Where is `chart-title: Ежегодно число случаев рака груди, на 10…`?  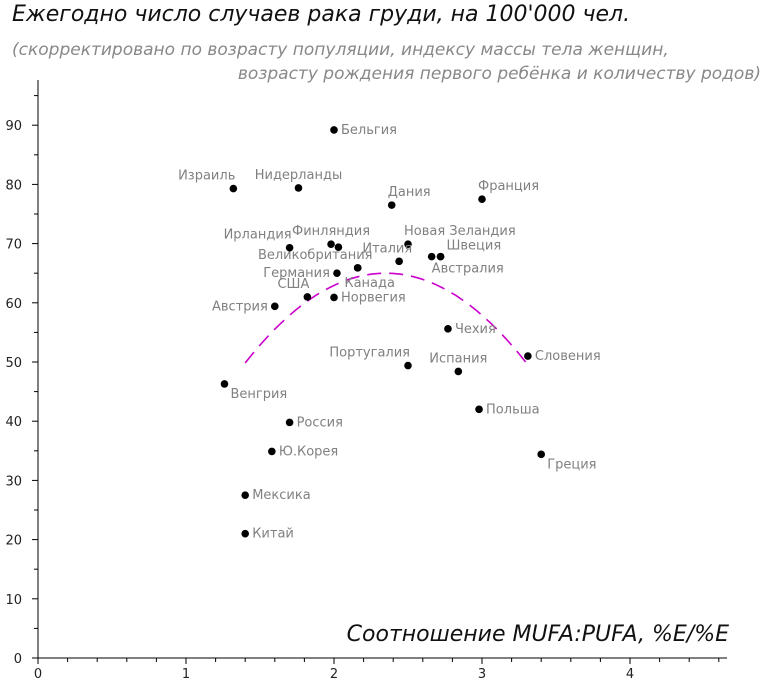
chart-title: Ежегодно число случаев рака груди, на 10… is located at coordinates (321, 14).